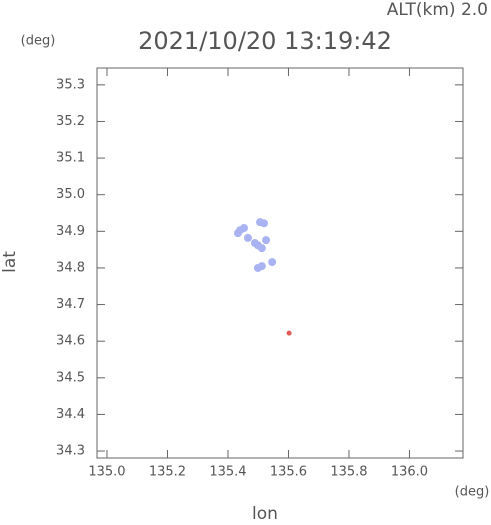  I want to click on x-tick-label: 135.0, so click(106, 472).